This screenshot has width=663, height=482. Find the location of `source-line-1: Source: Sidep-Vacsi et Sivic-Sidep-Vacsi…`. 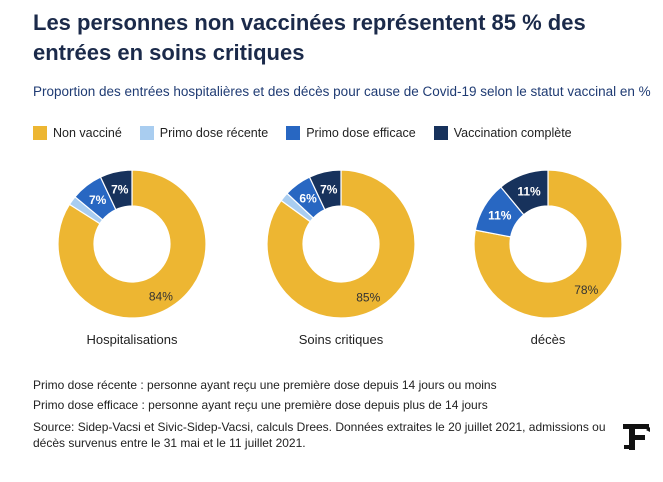

source-line-1: Source: Sidep-Vacsi et Sivic-Sidep-Vacsi… is located at coordinates (319, 427).